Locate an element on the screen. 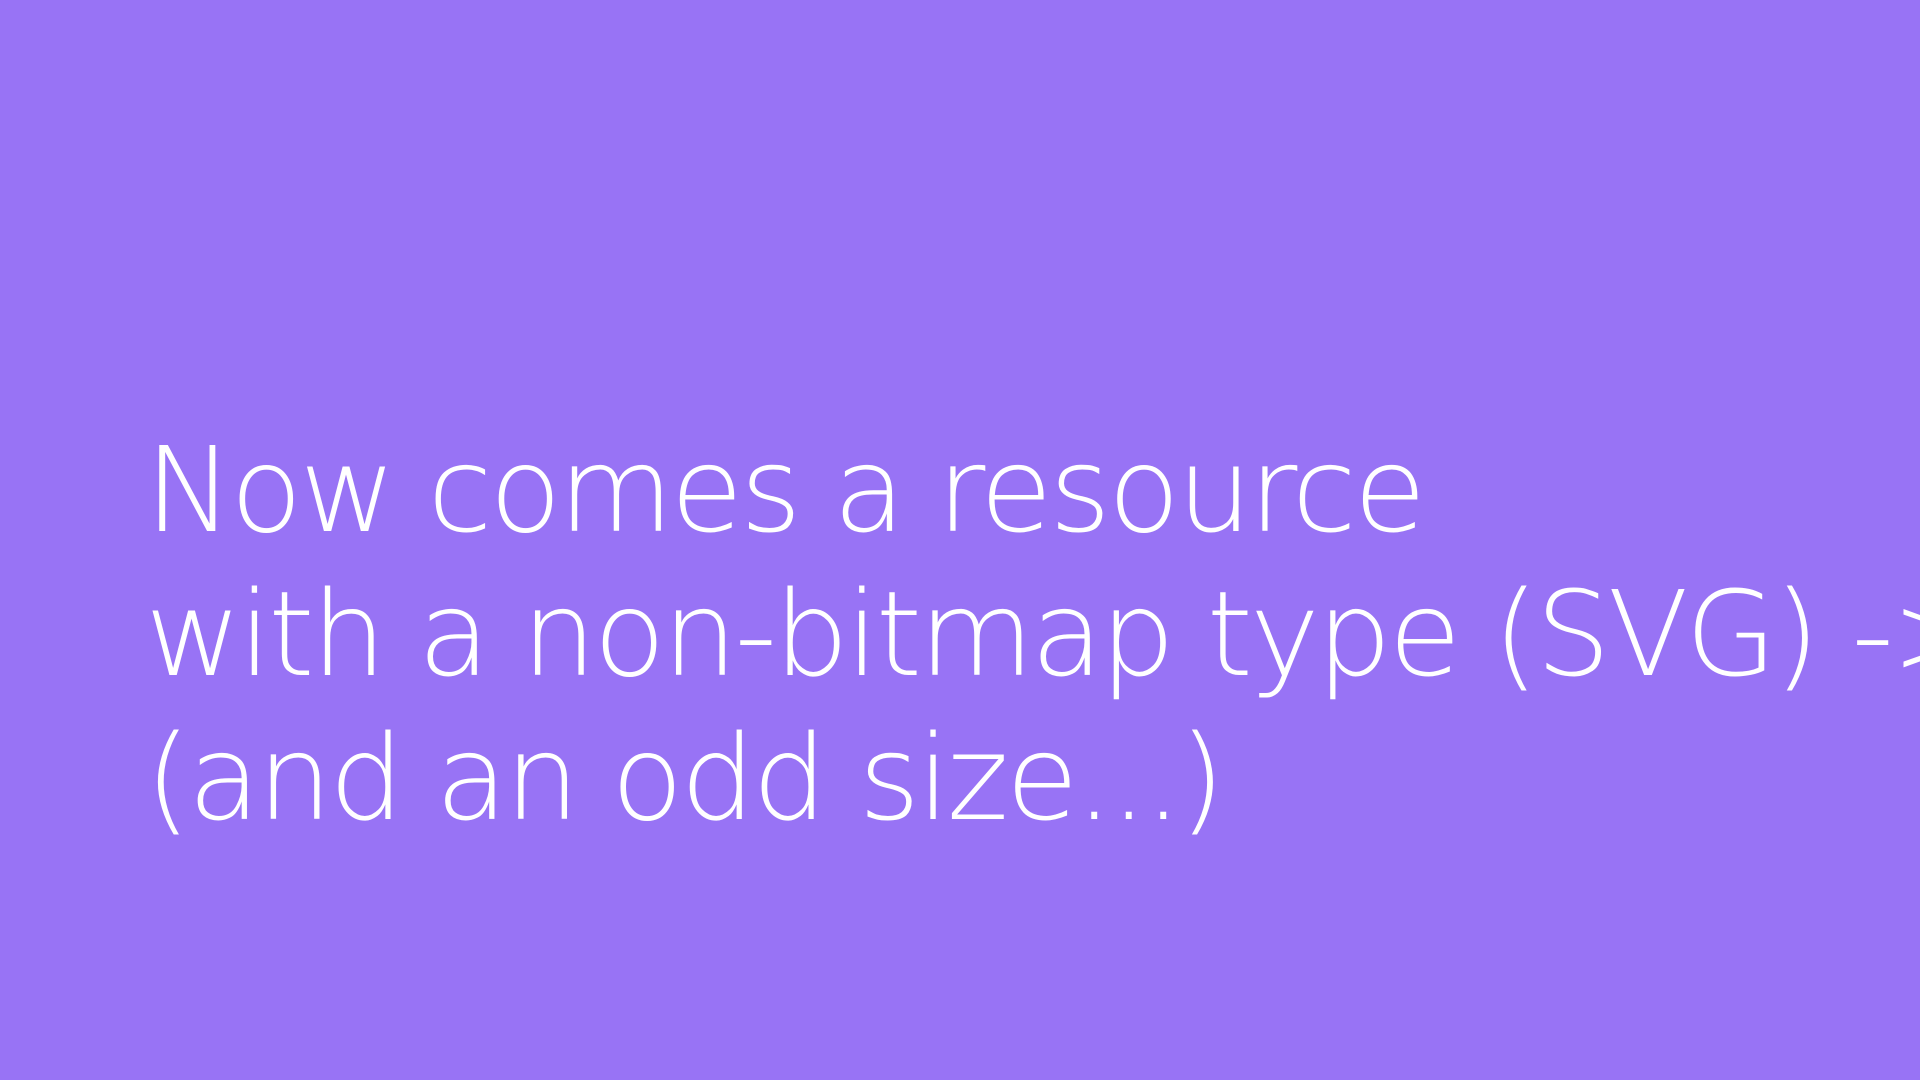 The height and width of the screenshot is (1080, 1920). slide-text-line-3: (and an odd size...) is located at coordinates (685, 778).